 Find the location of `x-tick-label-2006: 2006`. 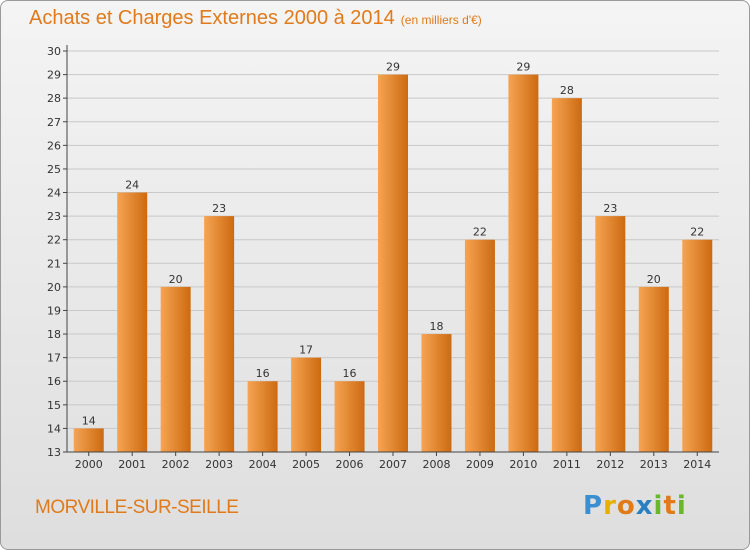

x-tick-label-2006: 2006 is located at coordinates (350, 464).